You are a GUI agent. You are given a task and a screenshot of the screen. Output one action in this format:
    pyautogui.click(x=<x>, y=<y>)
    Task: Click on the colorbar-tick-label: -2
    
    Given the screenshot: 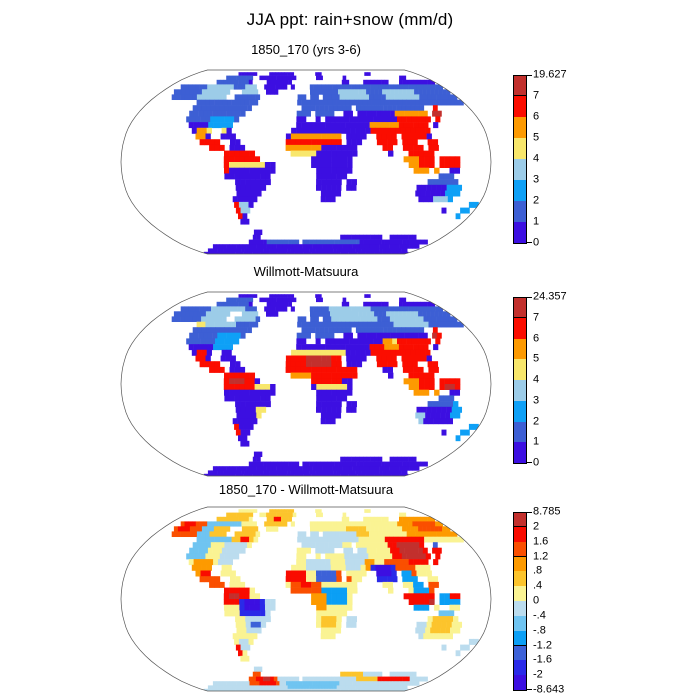 What is the action you would take?
    pyautogui.click(x=538, y=674)
    